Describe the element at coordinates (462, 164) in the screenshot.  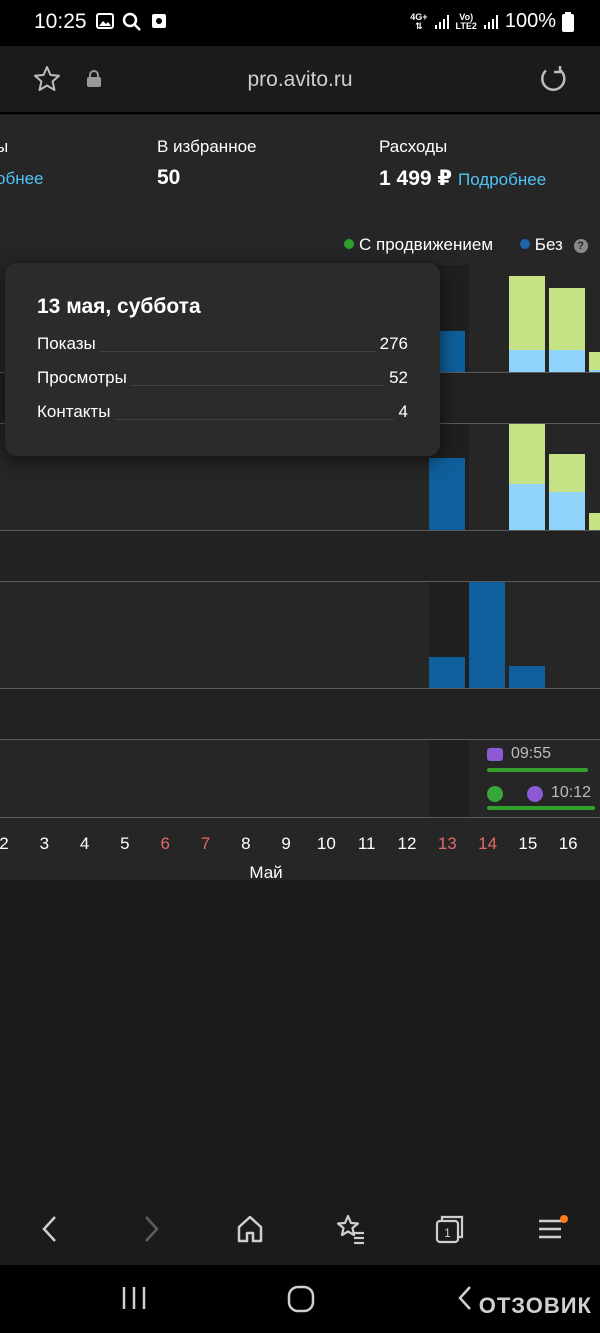
I see `stat-expenses: Расходы 1 499 ₽ Подробнее` at that location.